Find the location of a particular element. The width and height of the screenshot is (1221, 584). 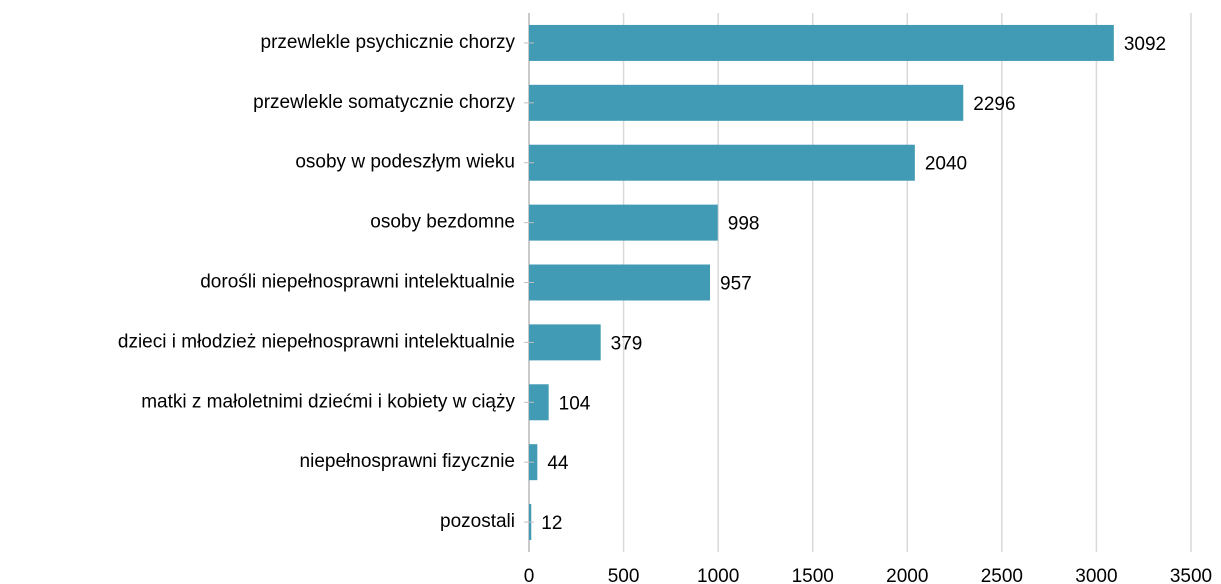

x-tick-label: 2500 is located at coordinates (1002, 575).